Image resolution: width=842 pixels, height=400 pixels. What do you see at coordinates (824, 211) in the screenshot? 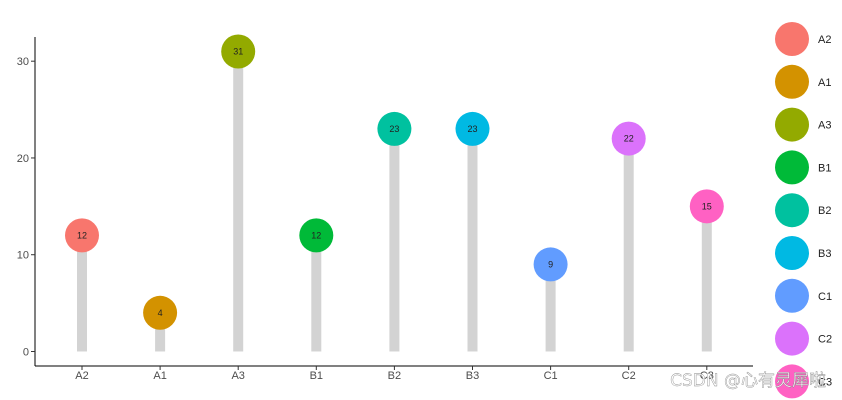
I see `legend-label: B2` at bounding box center [824, 211].